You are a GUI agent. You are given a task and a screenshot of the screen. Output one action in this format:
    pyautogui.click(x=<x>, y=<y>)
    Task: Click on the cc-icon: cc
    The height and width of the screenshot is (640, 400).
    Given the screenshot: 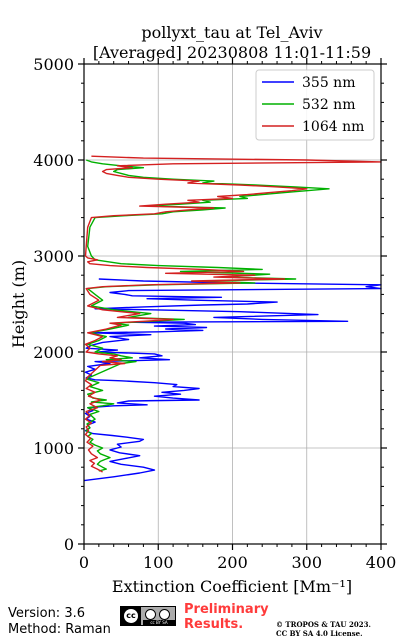 What is the action you would take?
    pyautogui.click(x=131, y=616)
    